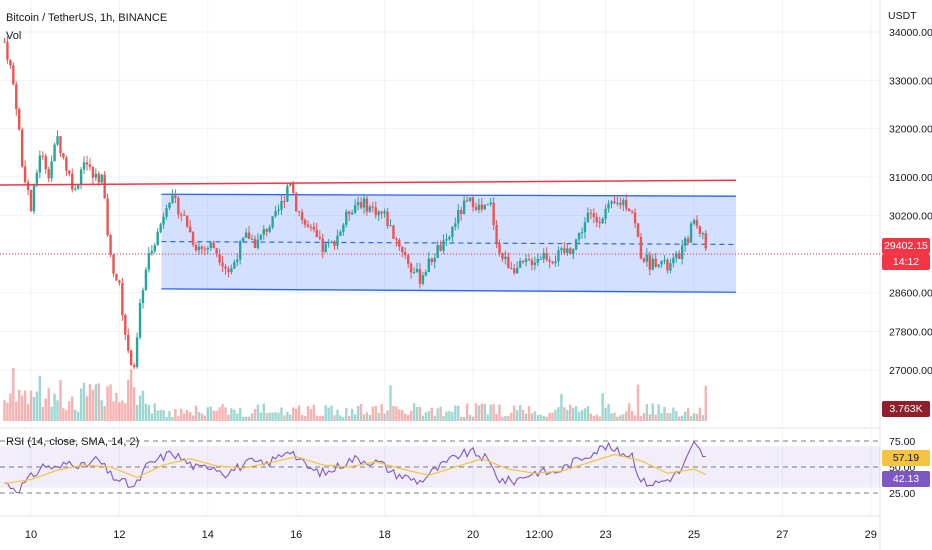  What do you see at coordinates (910, 371) in the screenshot?
I see `price-axis-label: 27000.00` at bounding box center [910, 371].